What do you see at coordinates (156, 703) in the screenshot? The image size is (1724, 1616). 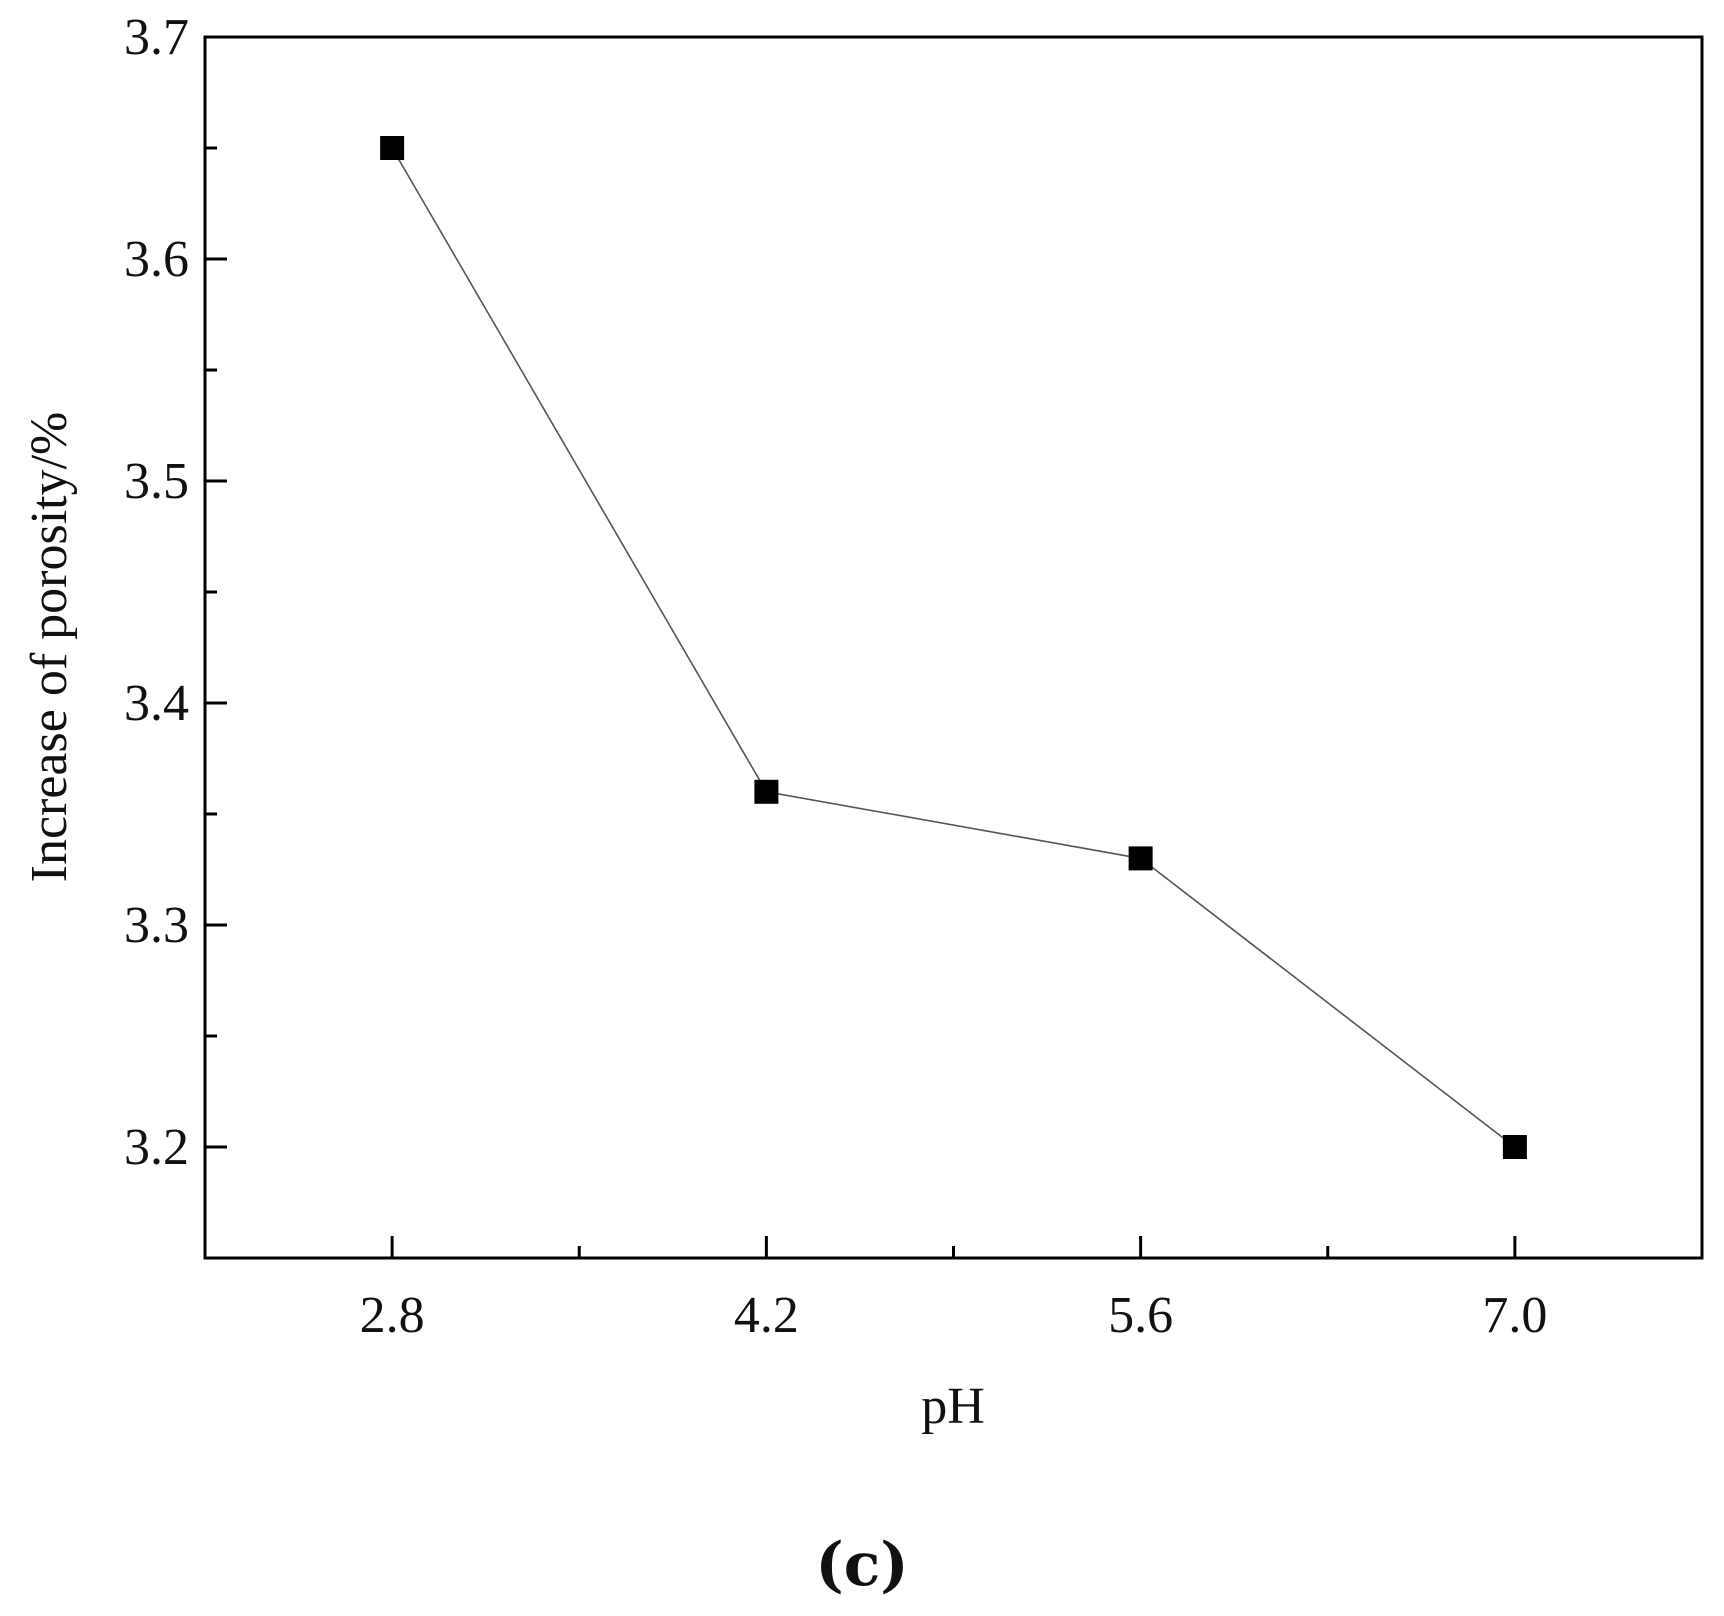 I see `y-tick-label: 3.4` at bounding box center [156, 703].